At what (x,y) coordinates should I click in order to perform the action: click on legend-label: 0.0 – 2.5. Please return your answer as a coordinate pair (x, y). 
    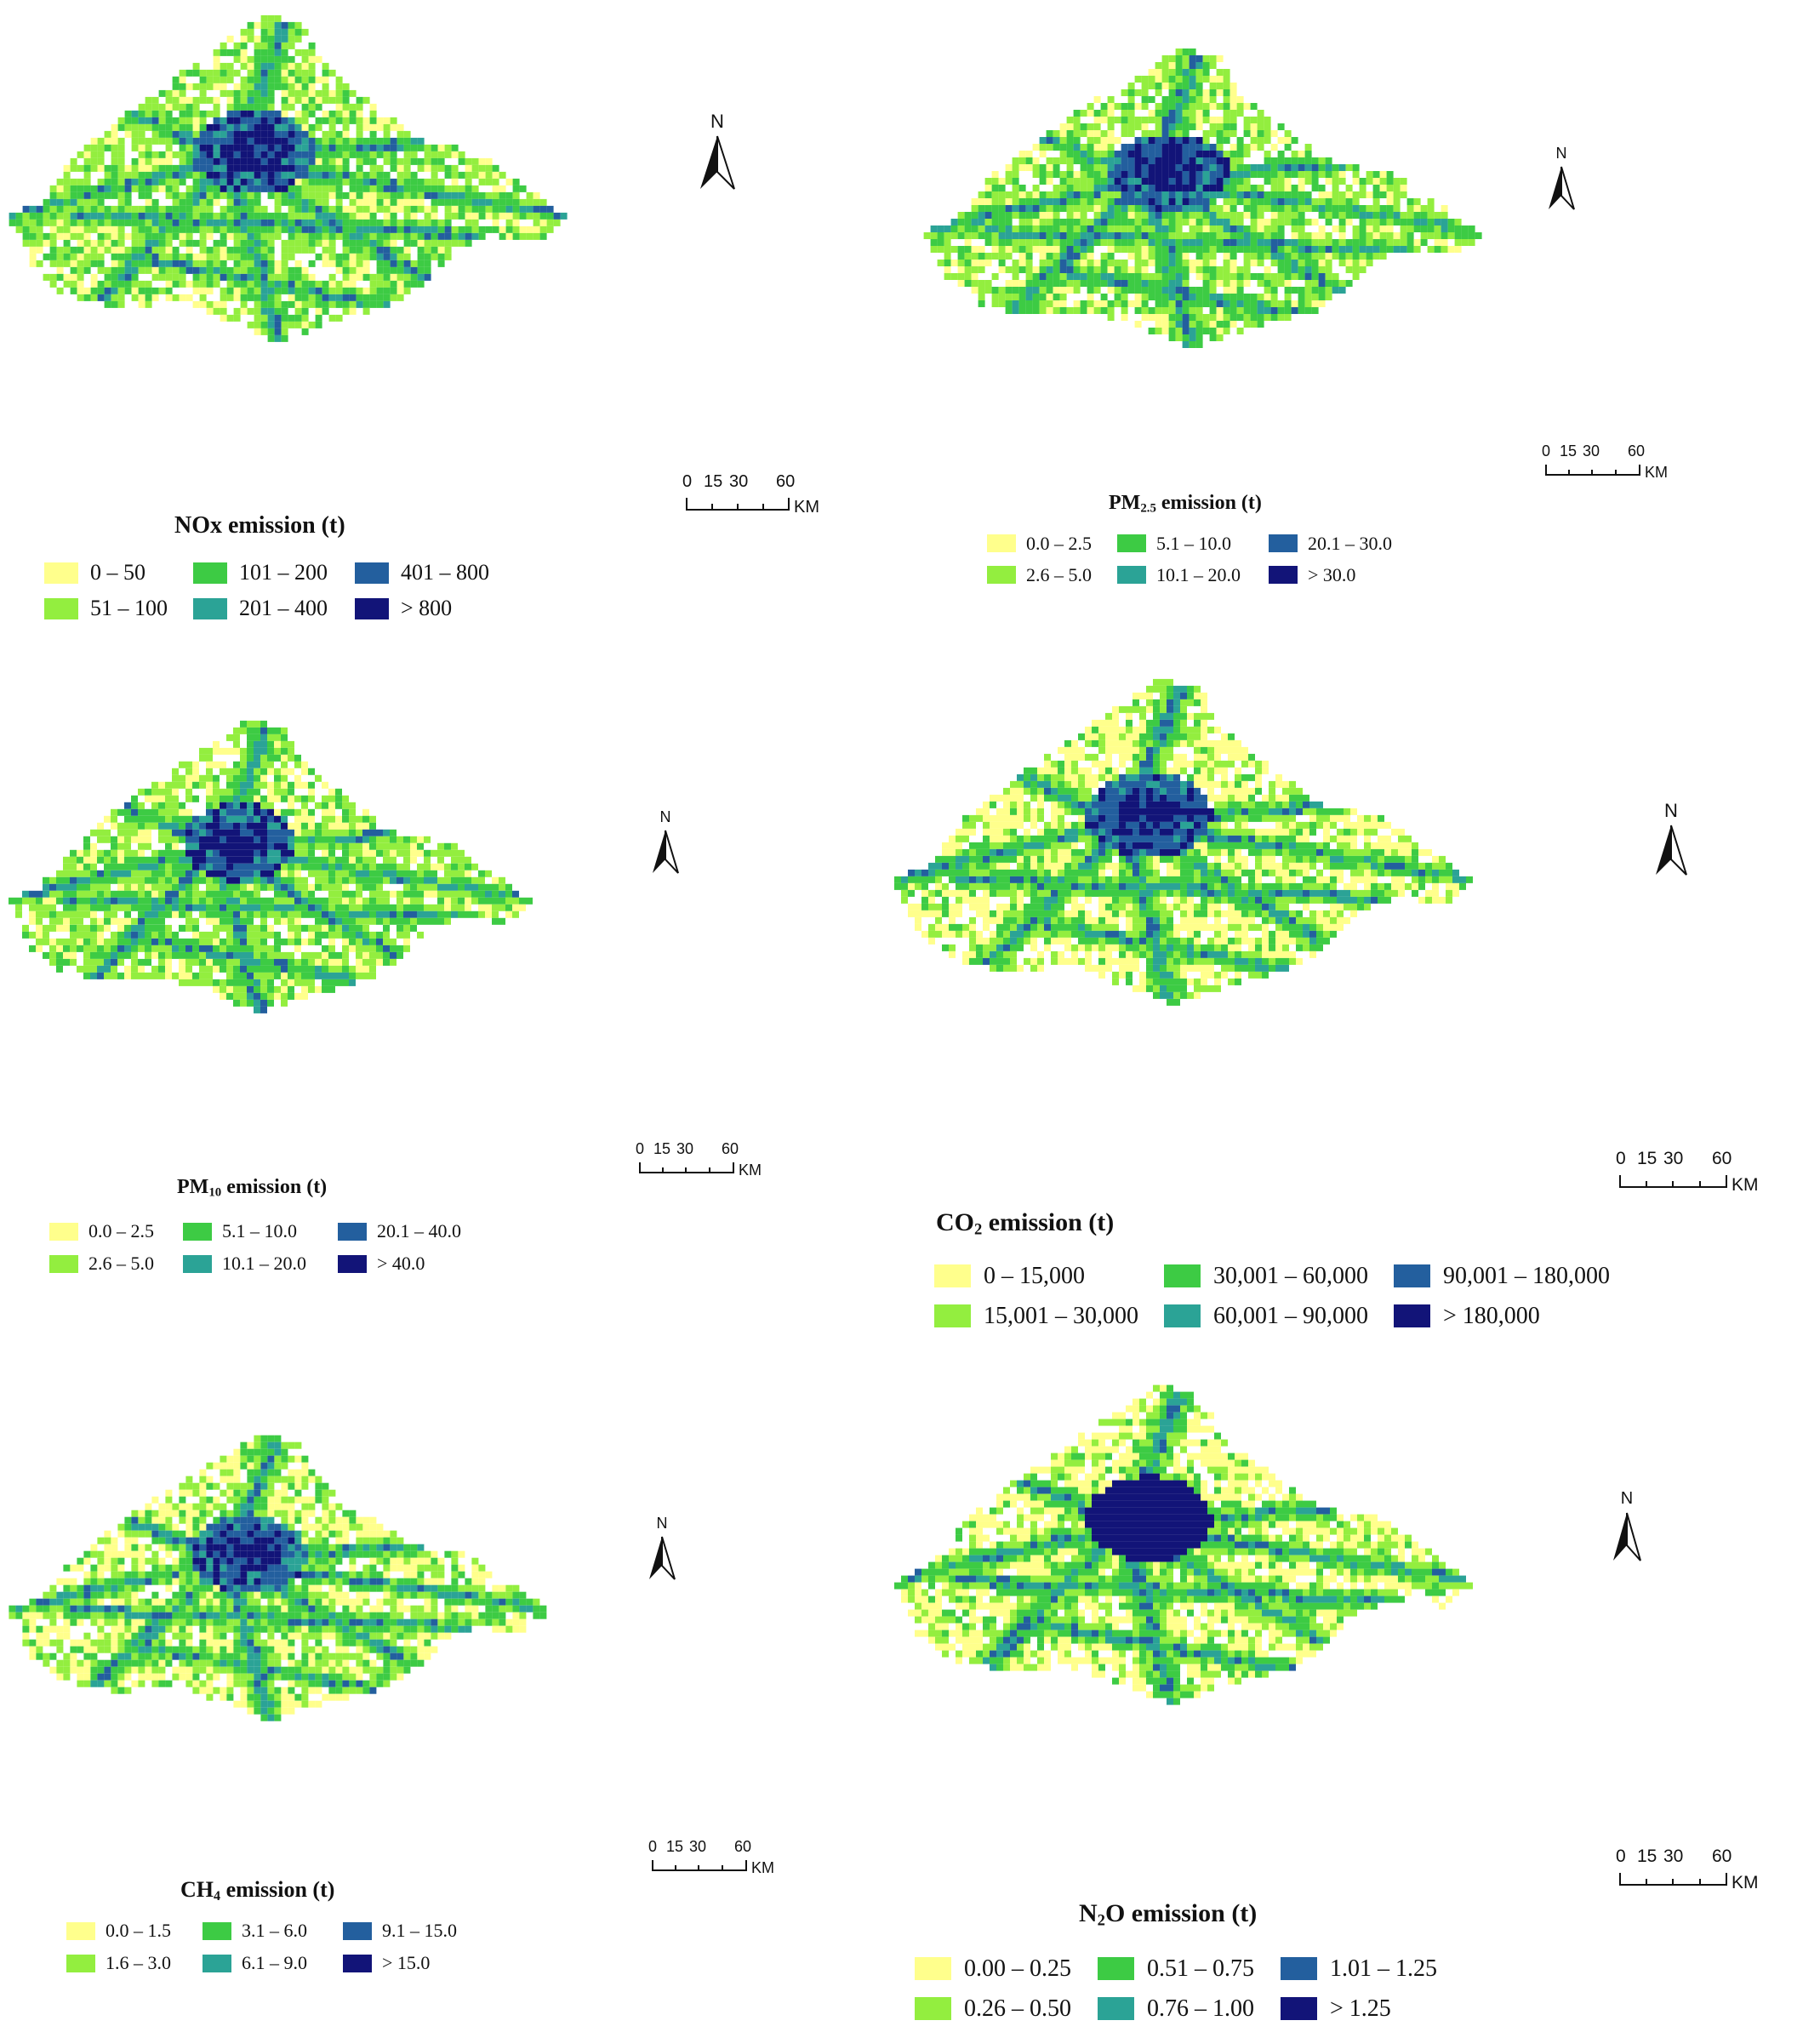
    Looking at the image, I should click on (1059, 543).